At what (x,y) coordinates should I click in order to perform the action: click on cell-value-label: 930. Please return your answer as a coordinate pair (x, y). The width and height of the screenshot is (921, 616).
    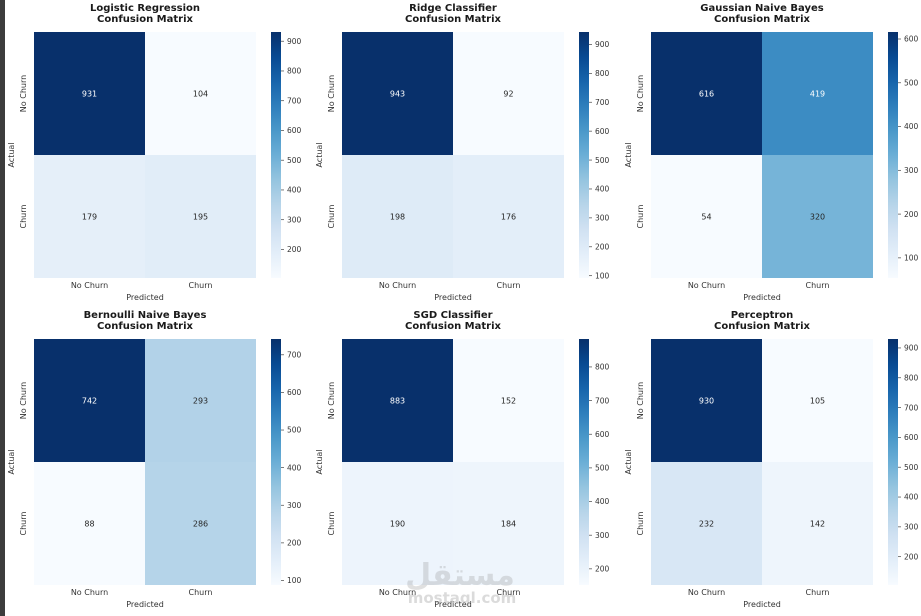
    Looking at the image, I should click on (706, 401).